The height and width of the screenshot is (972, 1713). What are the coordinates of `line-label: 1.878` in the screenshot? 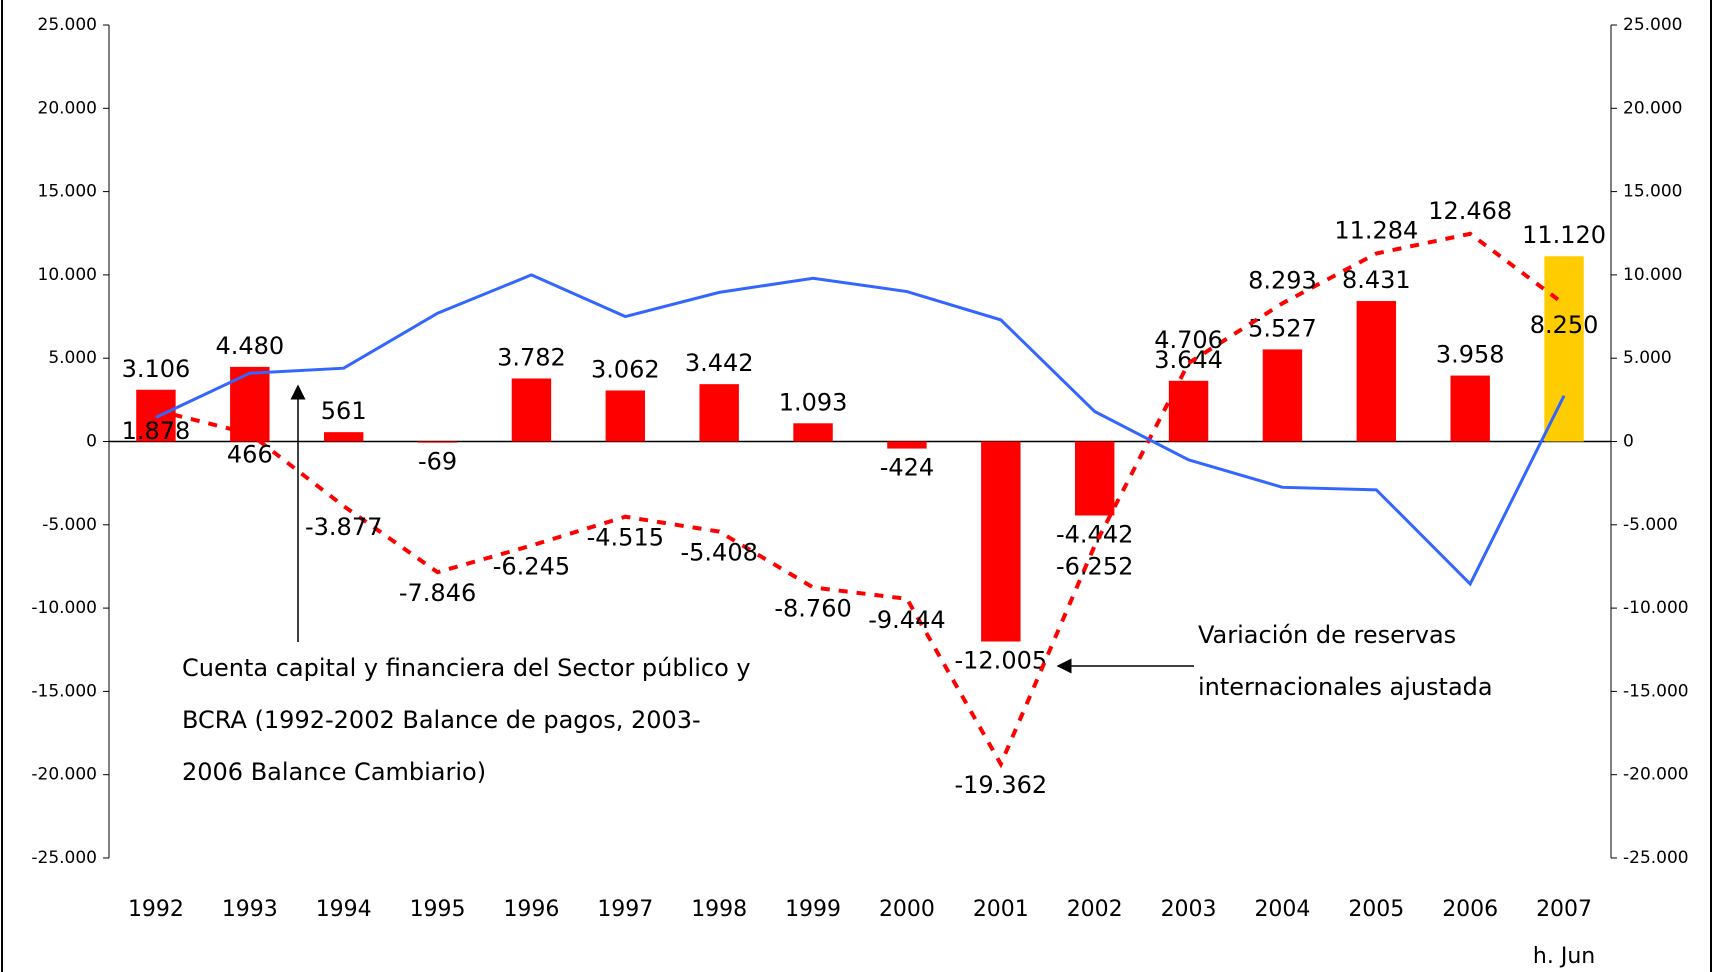 It's located at (156, 431).